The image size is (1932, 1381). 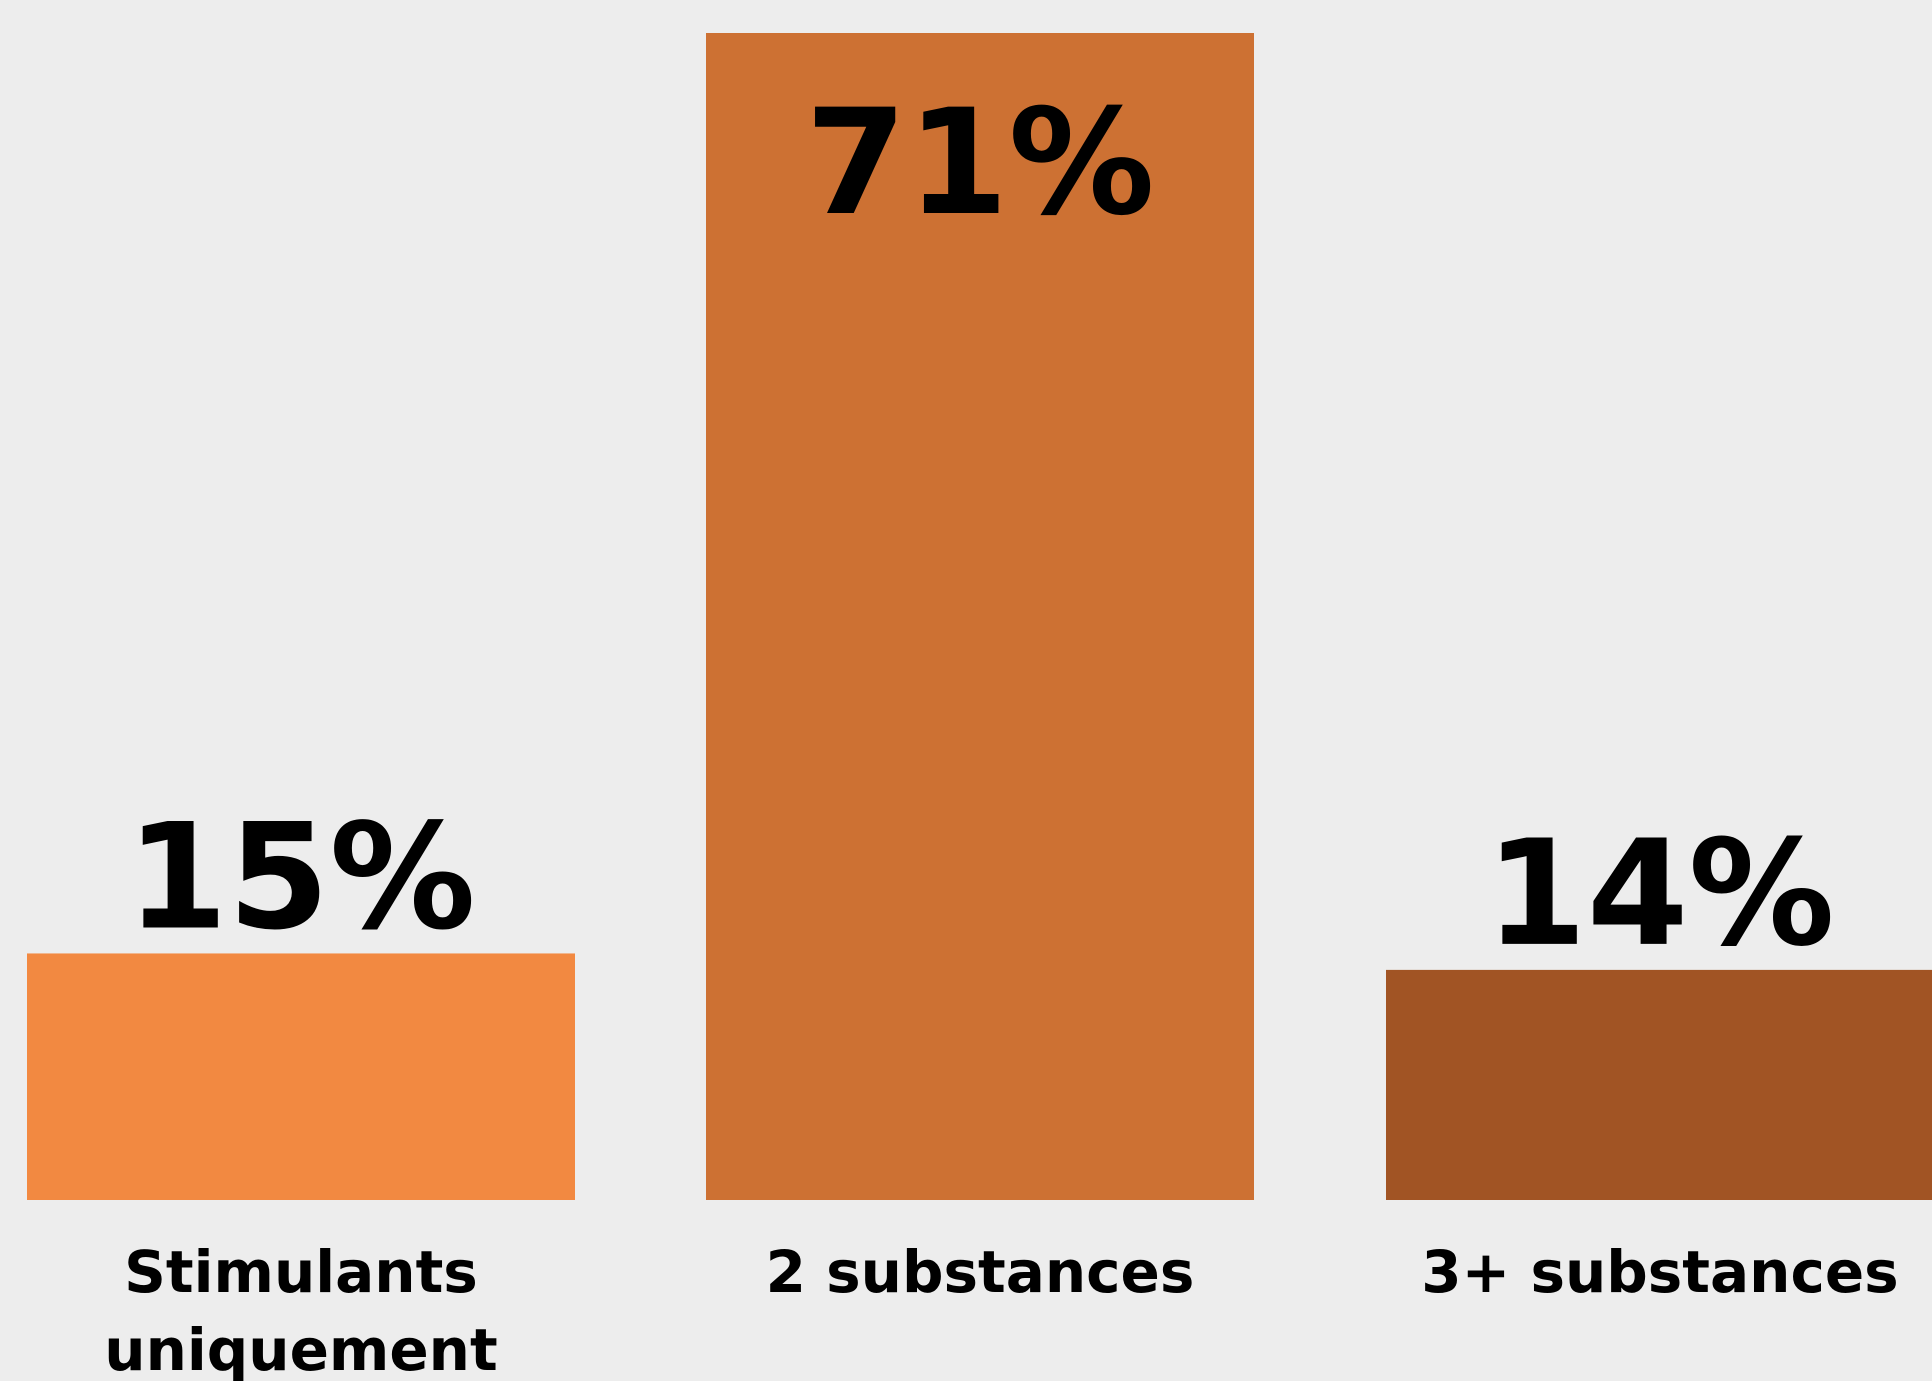 I want to click on category-label-line: uniquement, so click(x=300, y=1348).